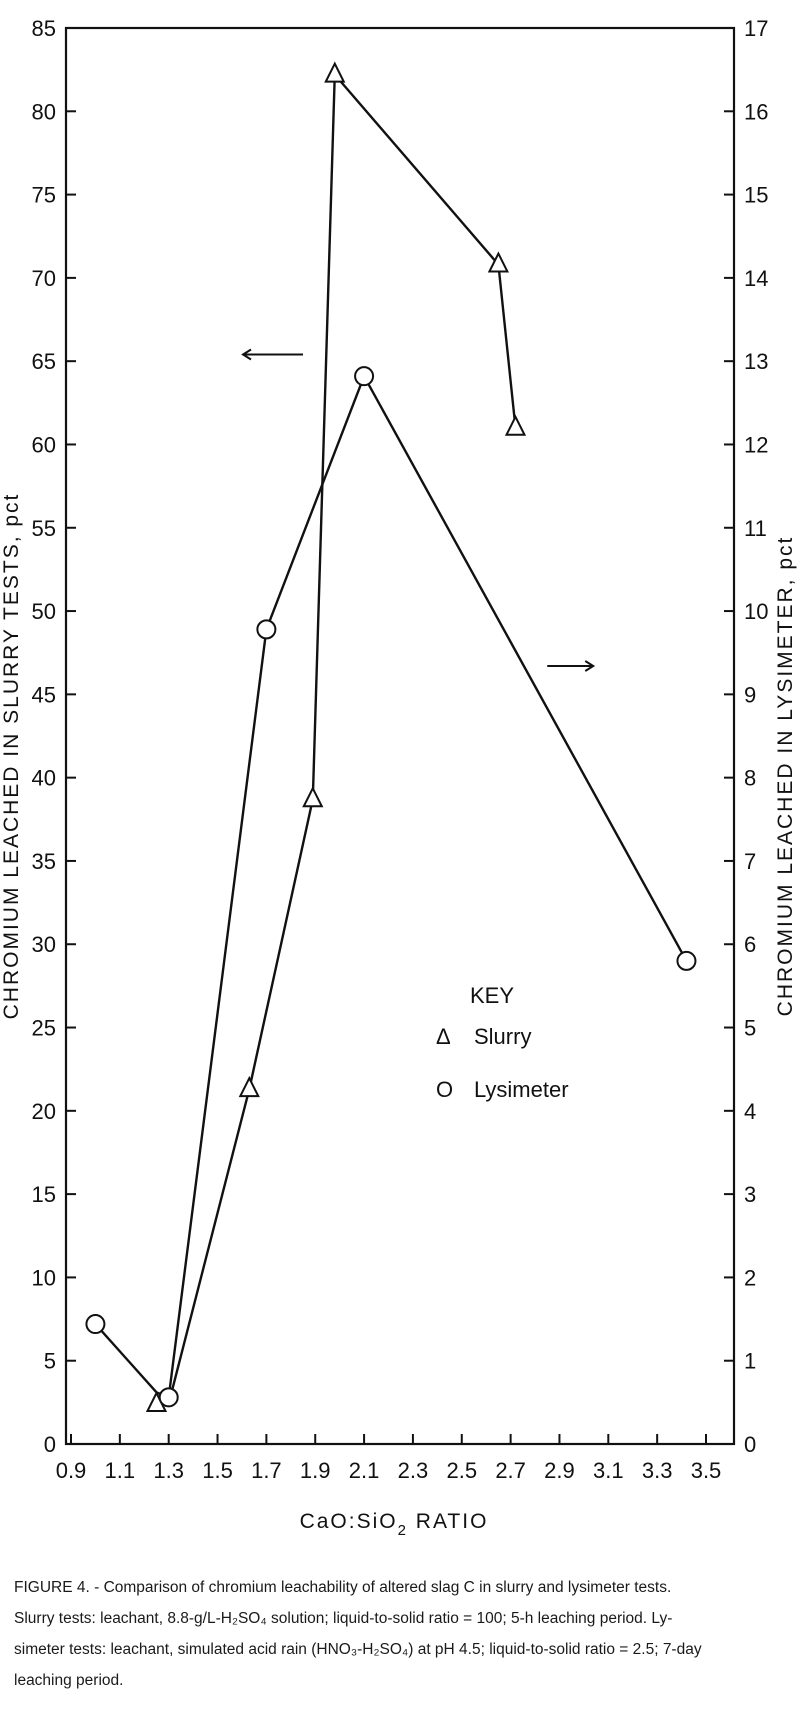 The image size is (800, 1731). I want to click on y-left-tick-label: 20, so click(44, 1111).